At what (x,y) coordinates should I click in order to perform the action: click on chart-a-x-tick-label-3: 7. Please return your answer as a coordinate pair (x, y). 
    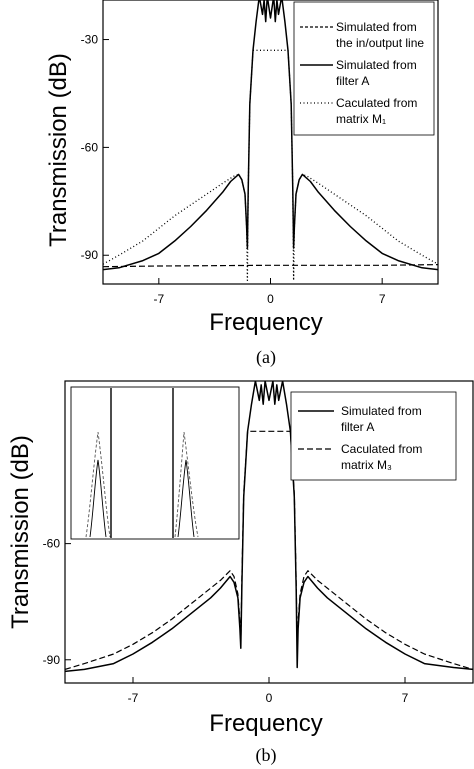
    Looking at the image, I should click on (382, 299).